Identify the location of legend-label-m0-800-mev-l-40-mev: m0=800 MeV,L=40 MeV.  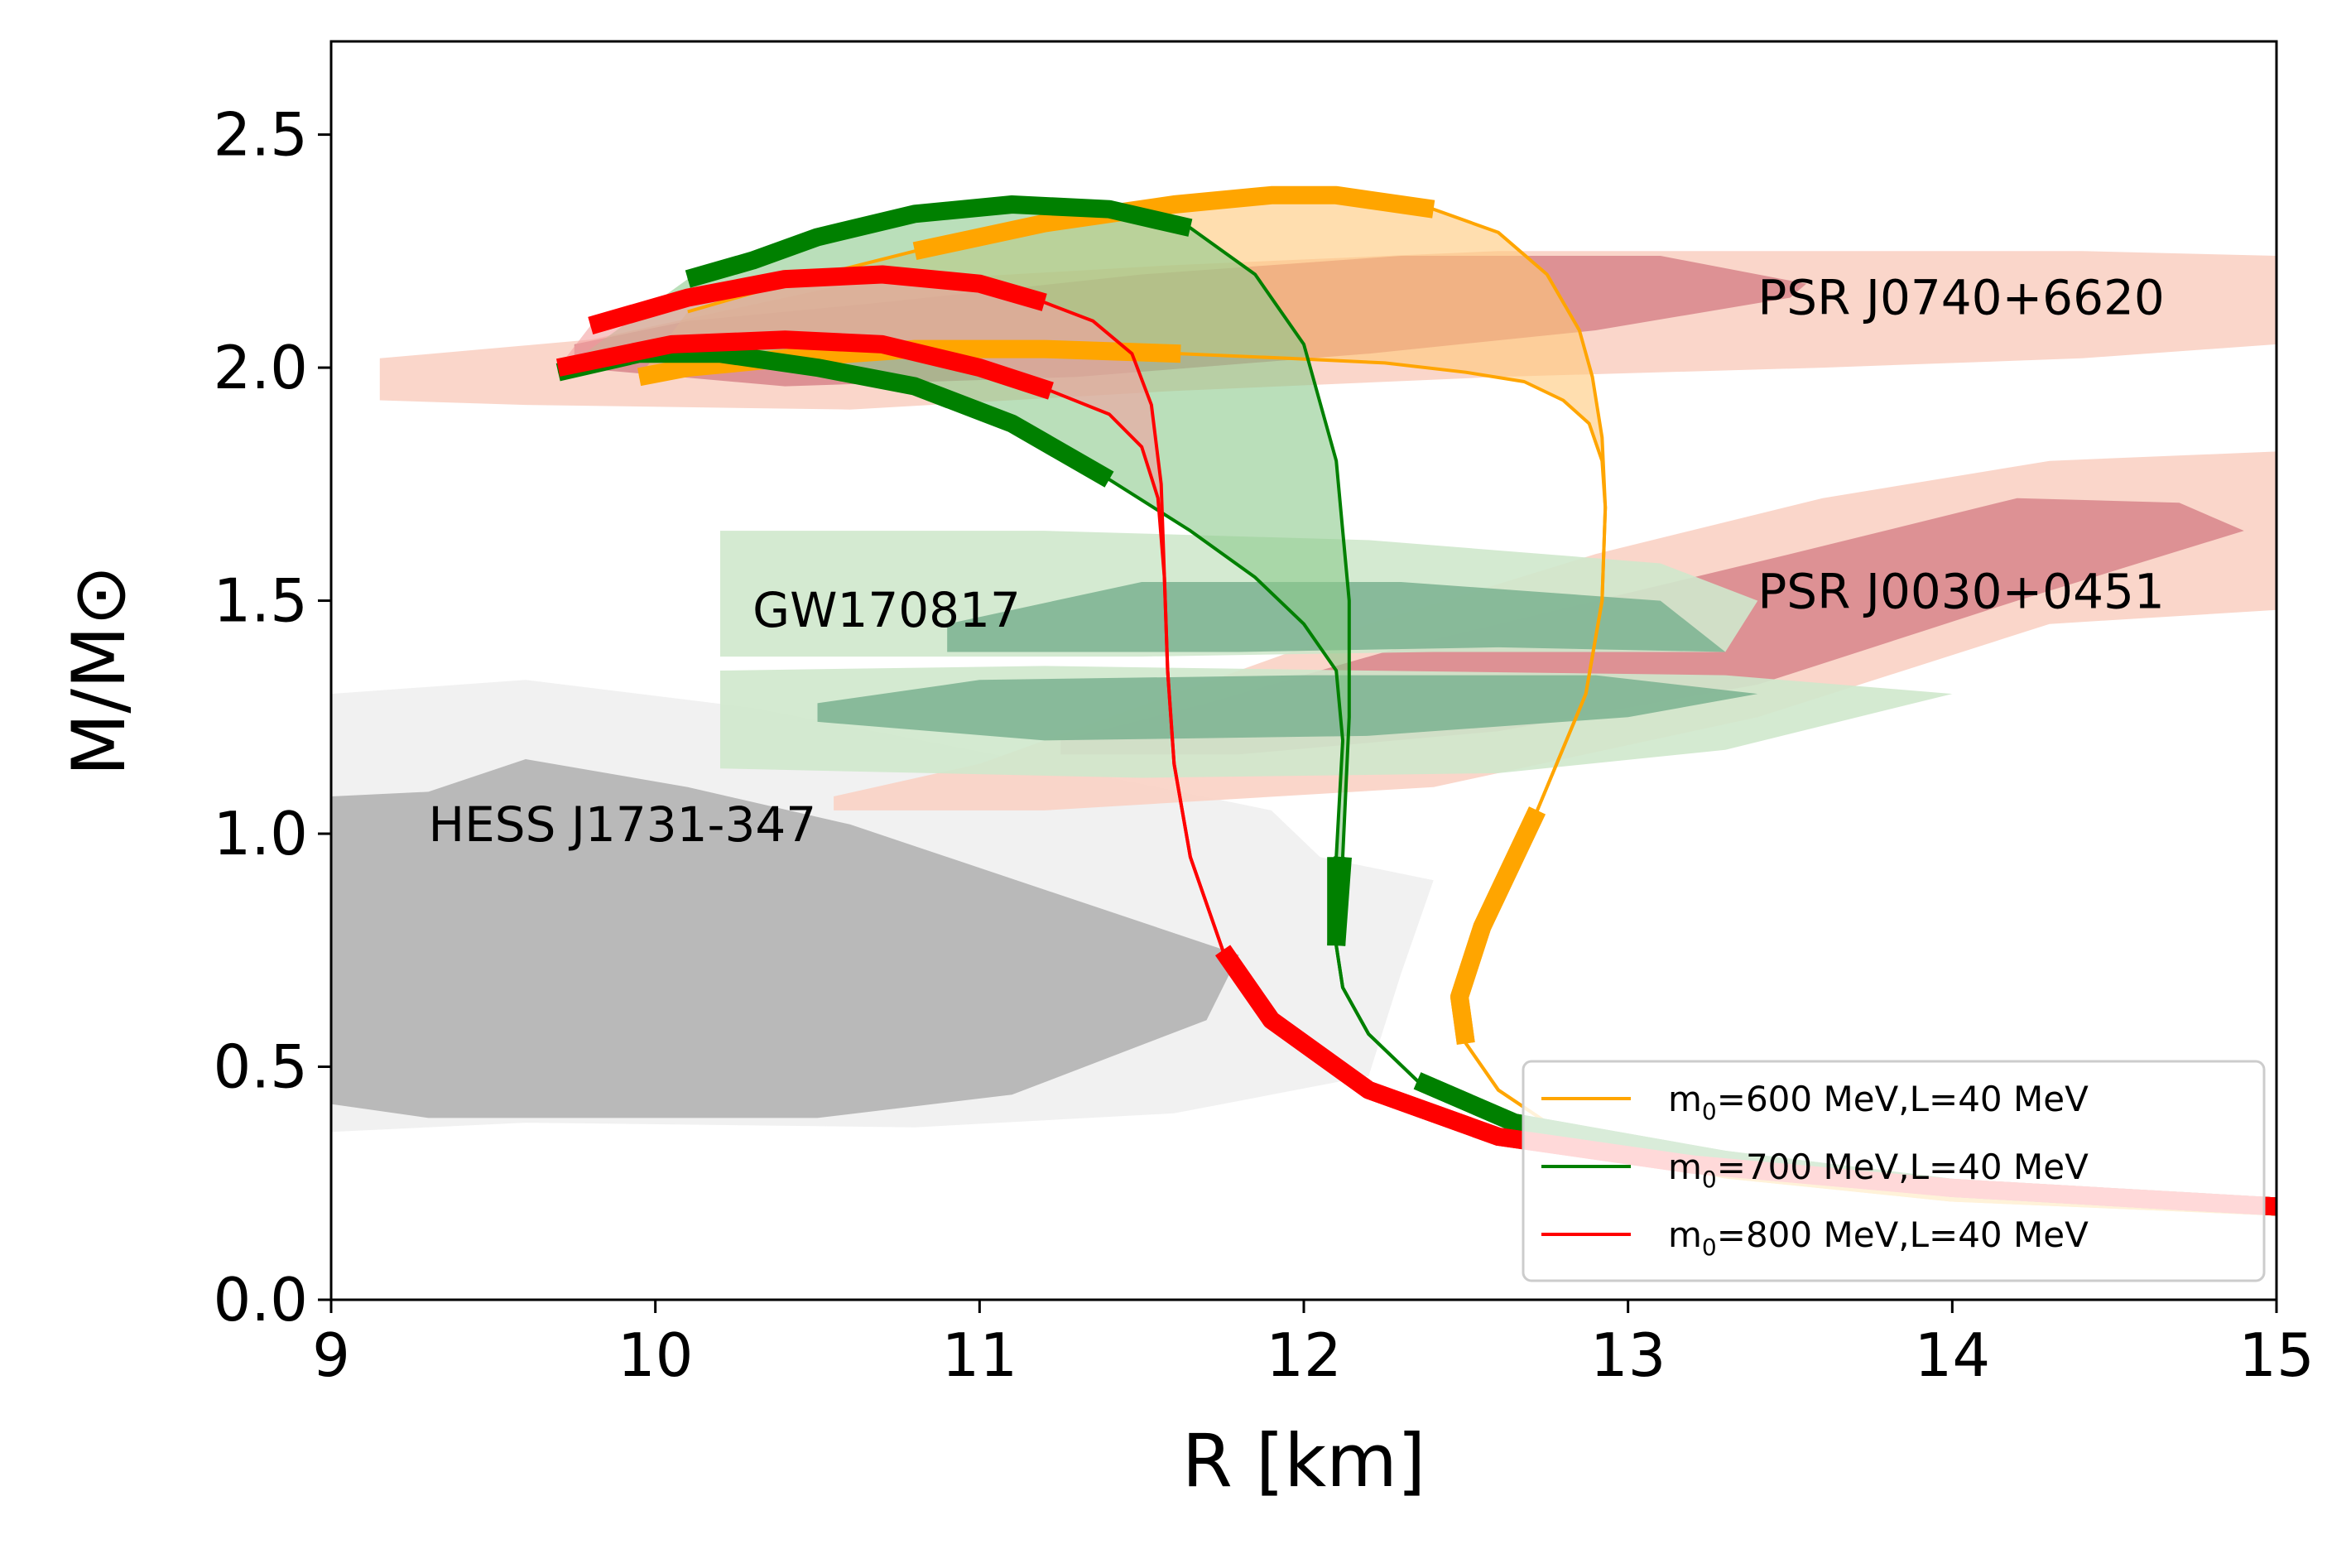
(1878, 1237).